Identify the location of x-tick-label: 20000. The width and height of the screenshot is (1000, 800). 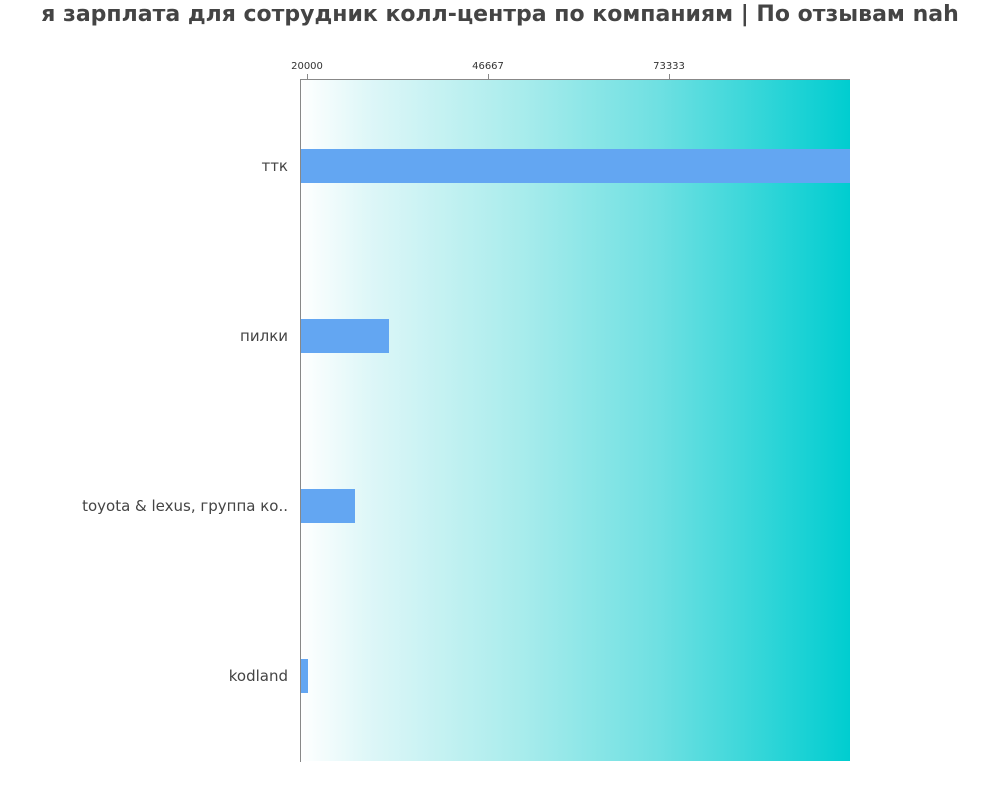
(307, 66).